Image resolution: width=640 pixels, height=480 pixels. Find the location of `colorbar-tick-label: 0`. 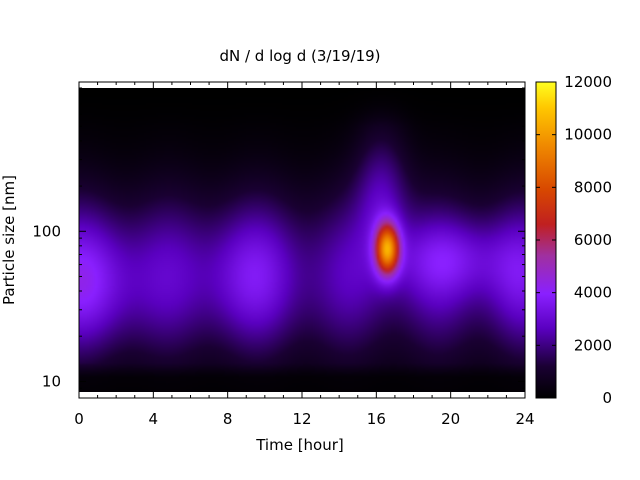

colorbar-tick-label: 0 is located at coordinates (607, 398).